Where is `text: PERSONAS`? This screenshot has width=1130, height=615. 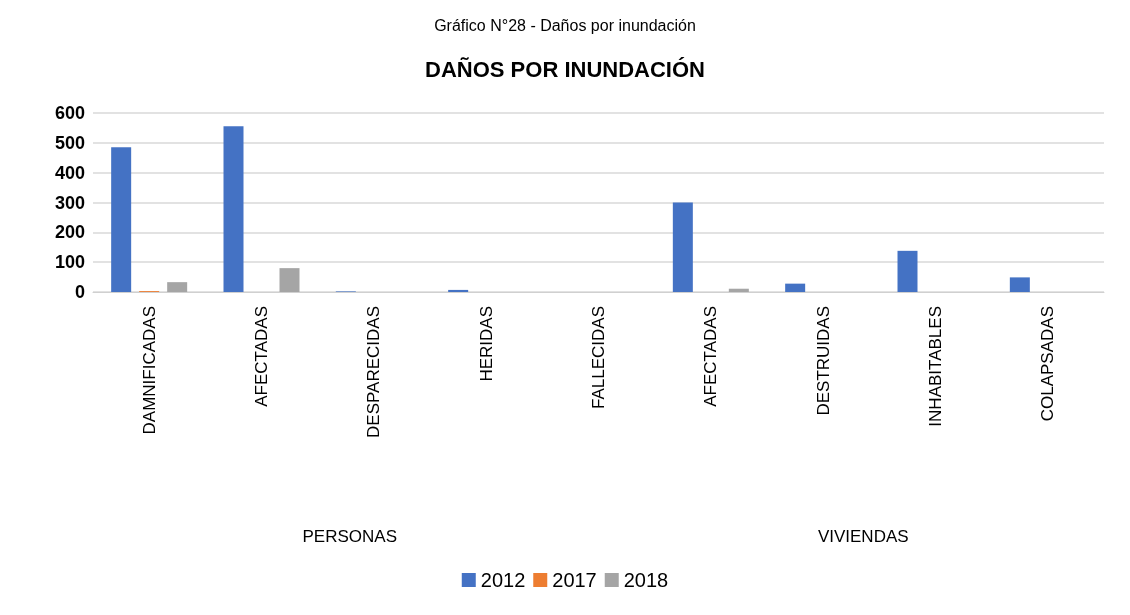
text: PERSONAS is located at coordinates (349, 536).